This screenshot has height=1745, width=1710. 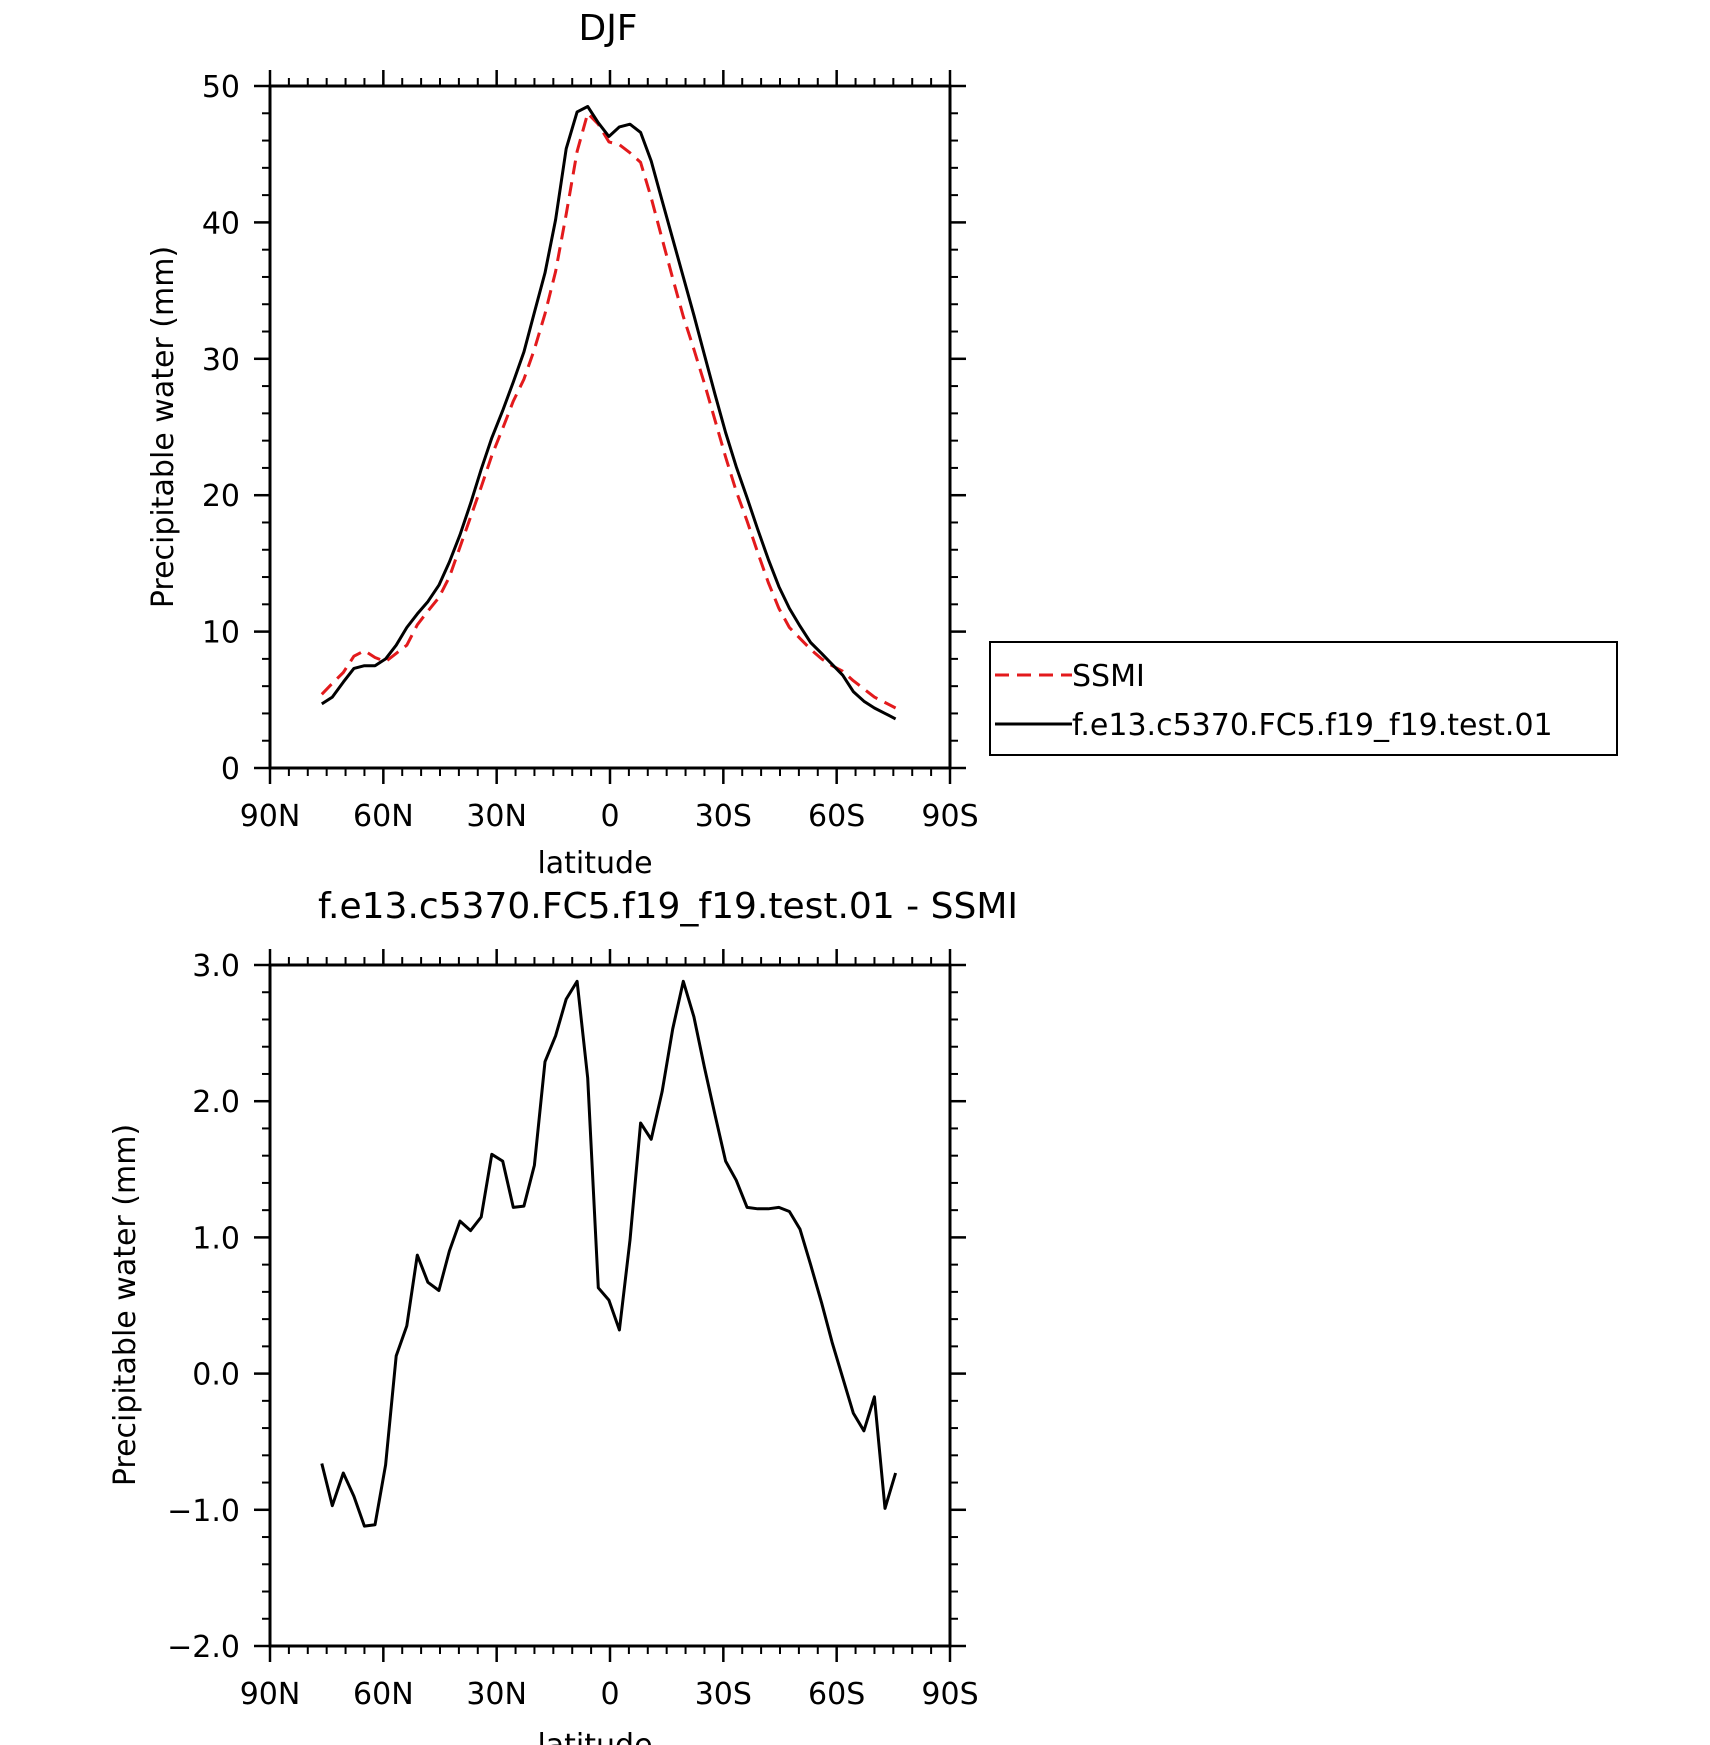 What do you see at coordinates (949, 1694) in the screenshot?
I see `bottom-x-tick-label: 90S` at bounding box center [949, 1694].